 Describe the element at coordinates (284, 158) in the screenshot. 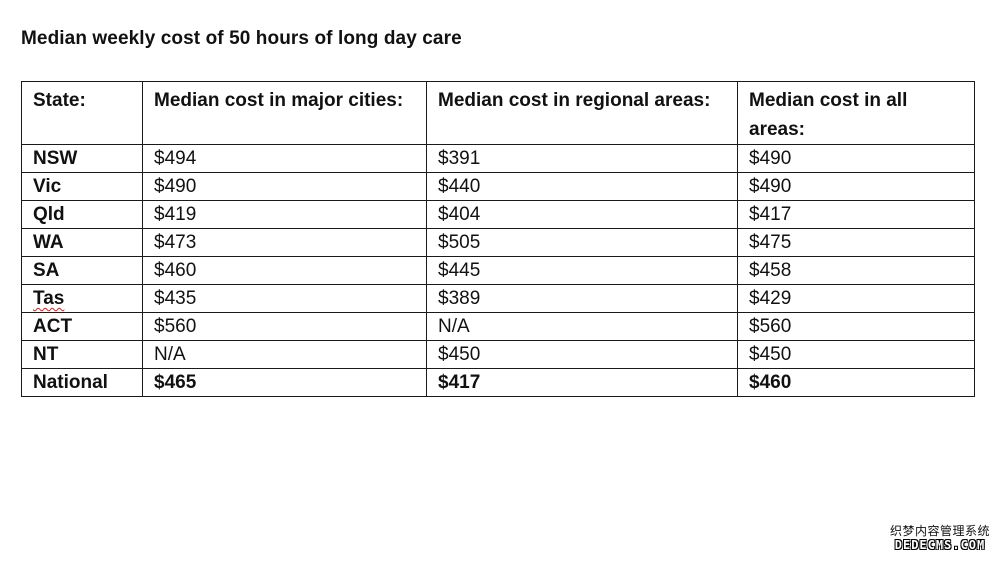

I see `major-cities-cell: $494` at that location.